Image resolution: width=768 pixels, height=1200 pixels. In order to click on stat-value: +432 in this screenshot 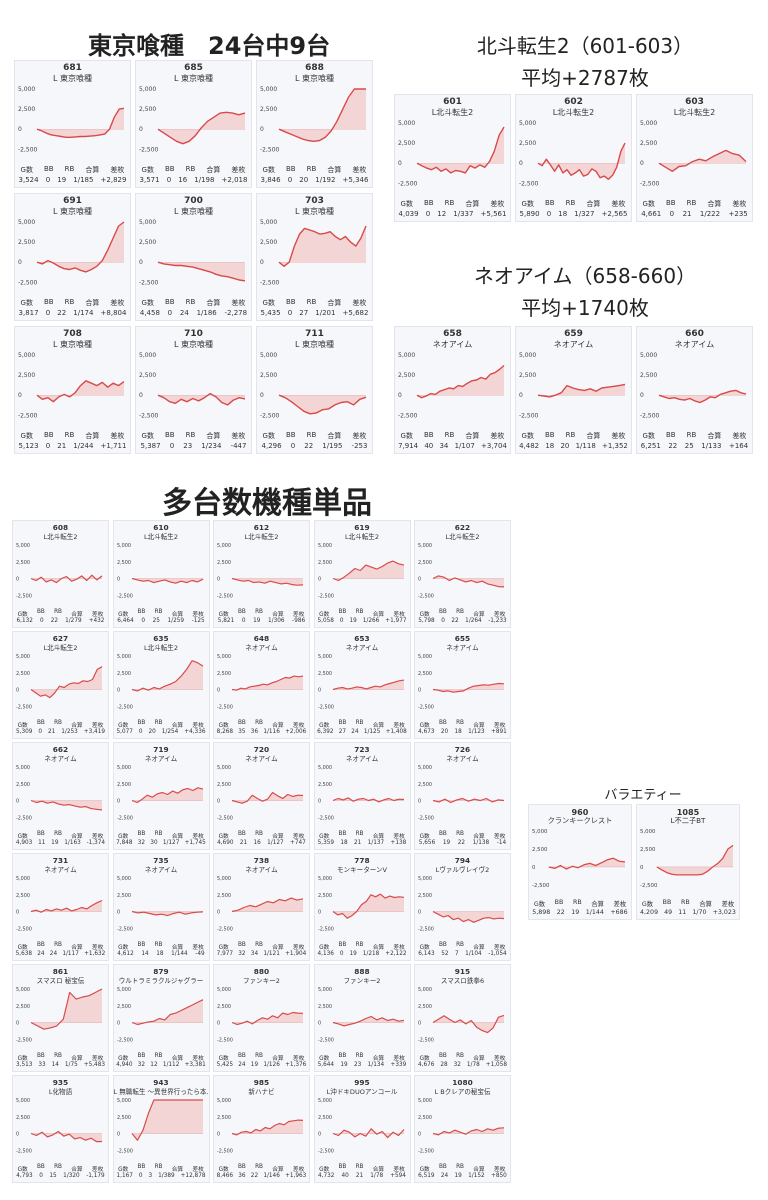, I will do `click(96, 621)`.